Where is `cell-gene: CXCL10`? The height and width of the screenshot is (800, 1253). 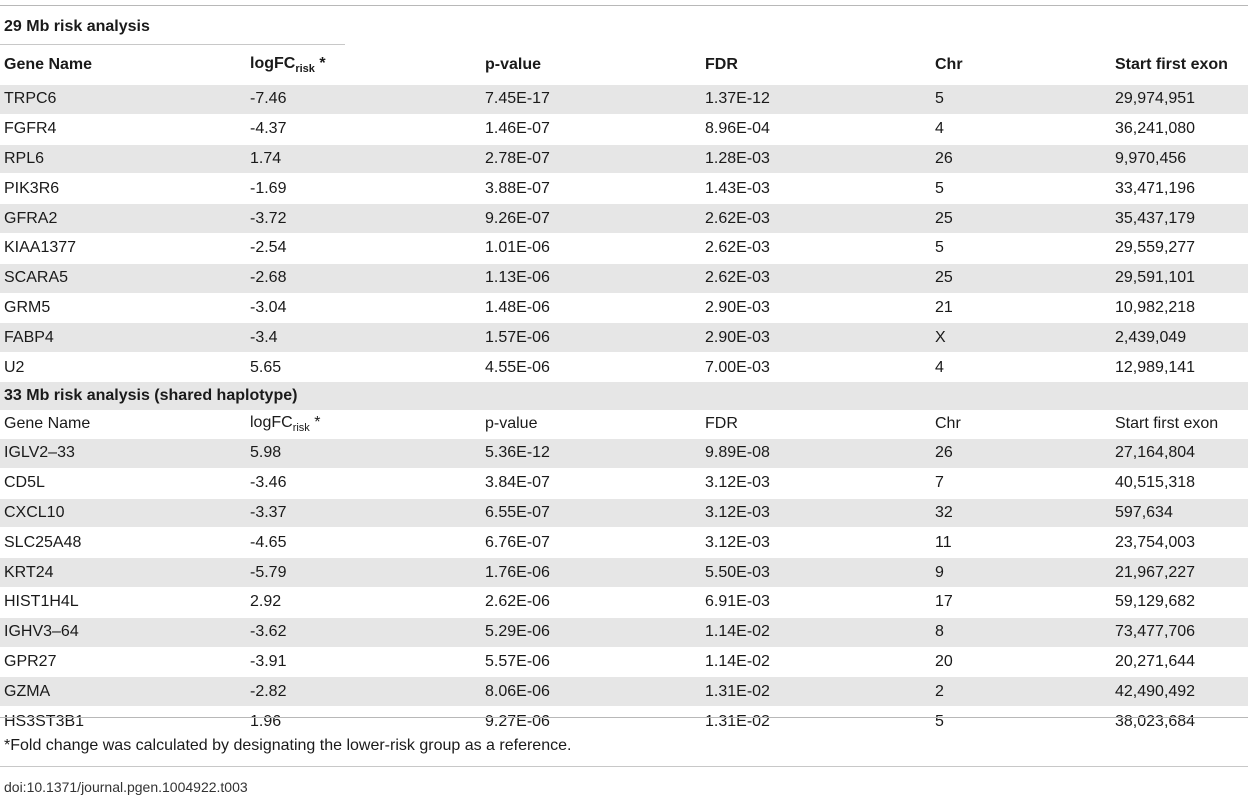 cell-gene: CXCL10 is located at coordinates (125, 512).